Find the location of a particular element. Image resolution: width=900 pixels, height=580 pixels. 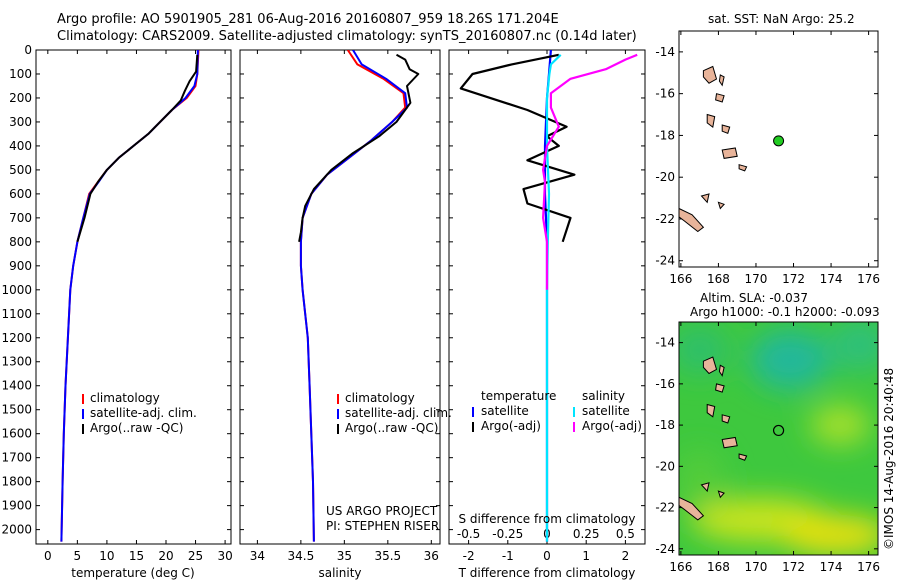

series-line-climatology is located at coordinates (130, 296).